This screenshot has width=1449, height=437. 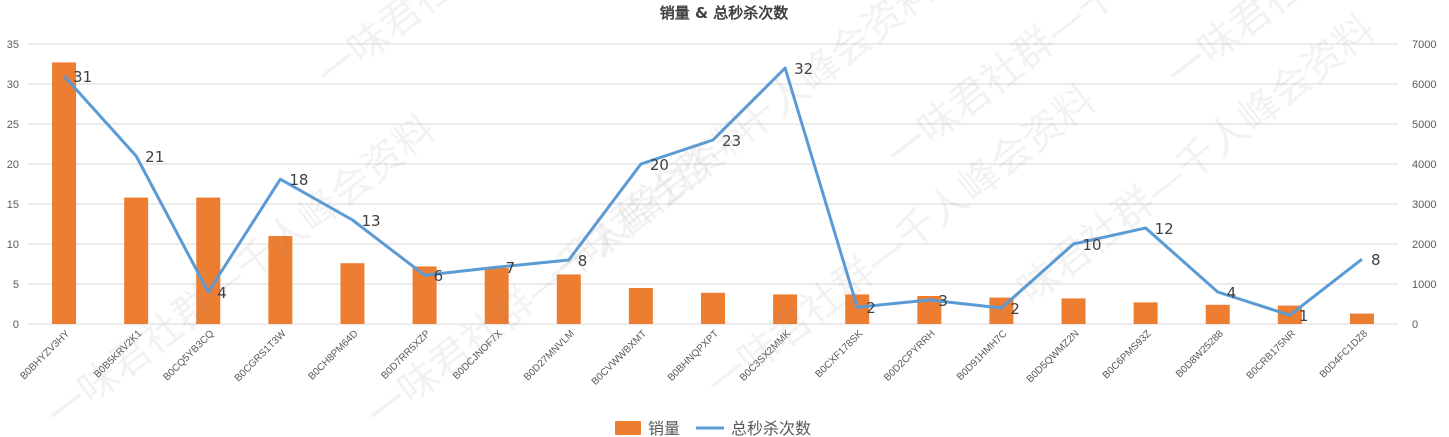 What do you see at coordinates (13, 245) in the screenshot?
I see `y-left-tick-label: 10` at bounding box center [13, 245].